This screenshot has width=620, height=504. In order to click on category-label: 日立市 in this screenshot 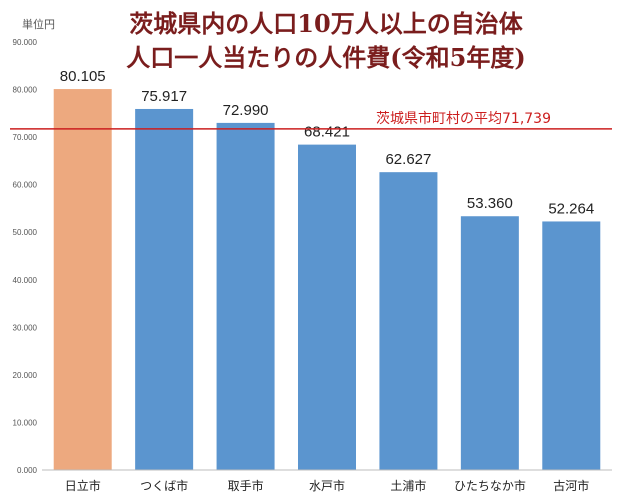, I will do `click(83, 485)`.